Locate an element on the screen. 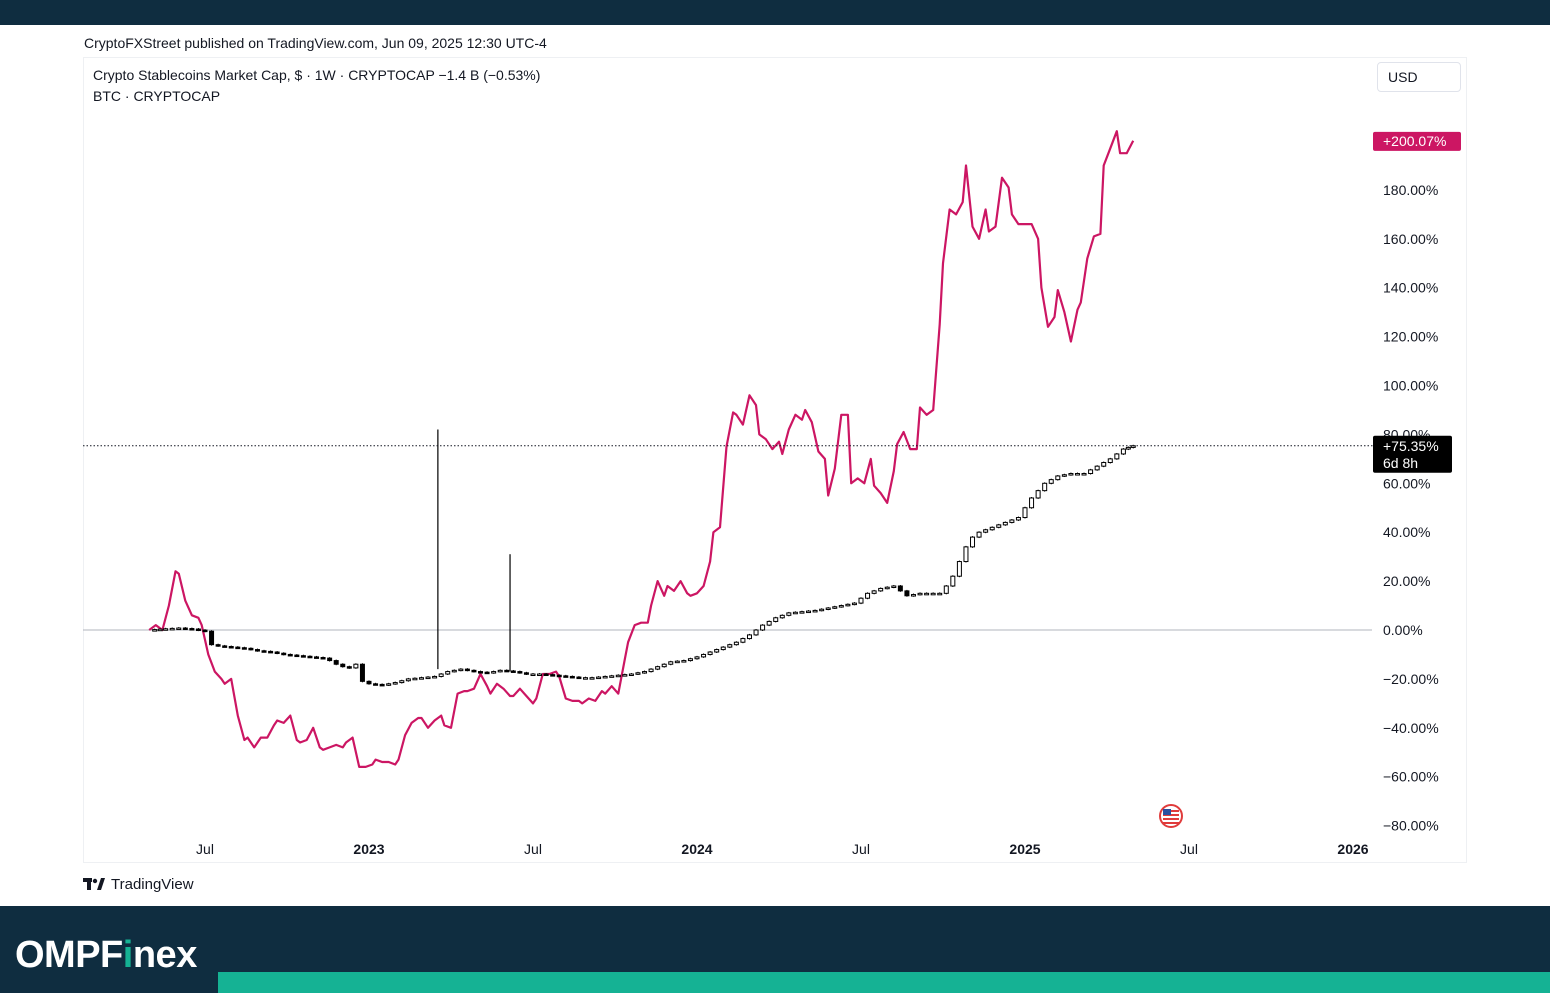 The image size is (1550, 993). legend-compare-symbol: BTC · CRYPTOCAP is located at coordinates (157, 96).